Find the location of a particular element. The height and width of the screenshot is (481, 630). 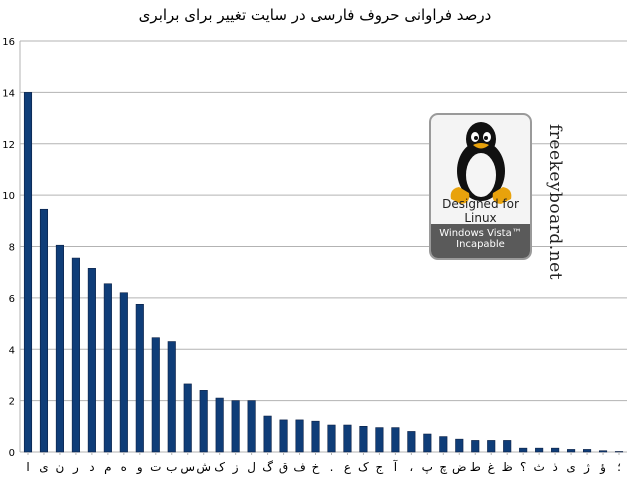

x-tick-label: ب is located at coordinates (171, 467).